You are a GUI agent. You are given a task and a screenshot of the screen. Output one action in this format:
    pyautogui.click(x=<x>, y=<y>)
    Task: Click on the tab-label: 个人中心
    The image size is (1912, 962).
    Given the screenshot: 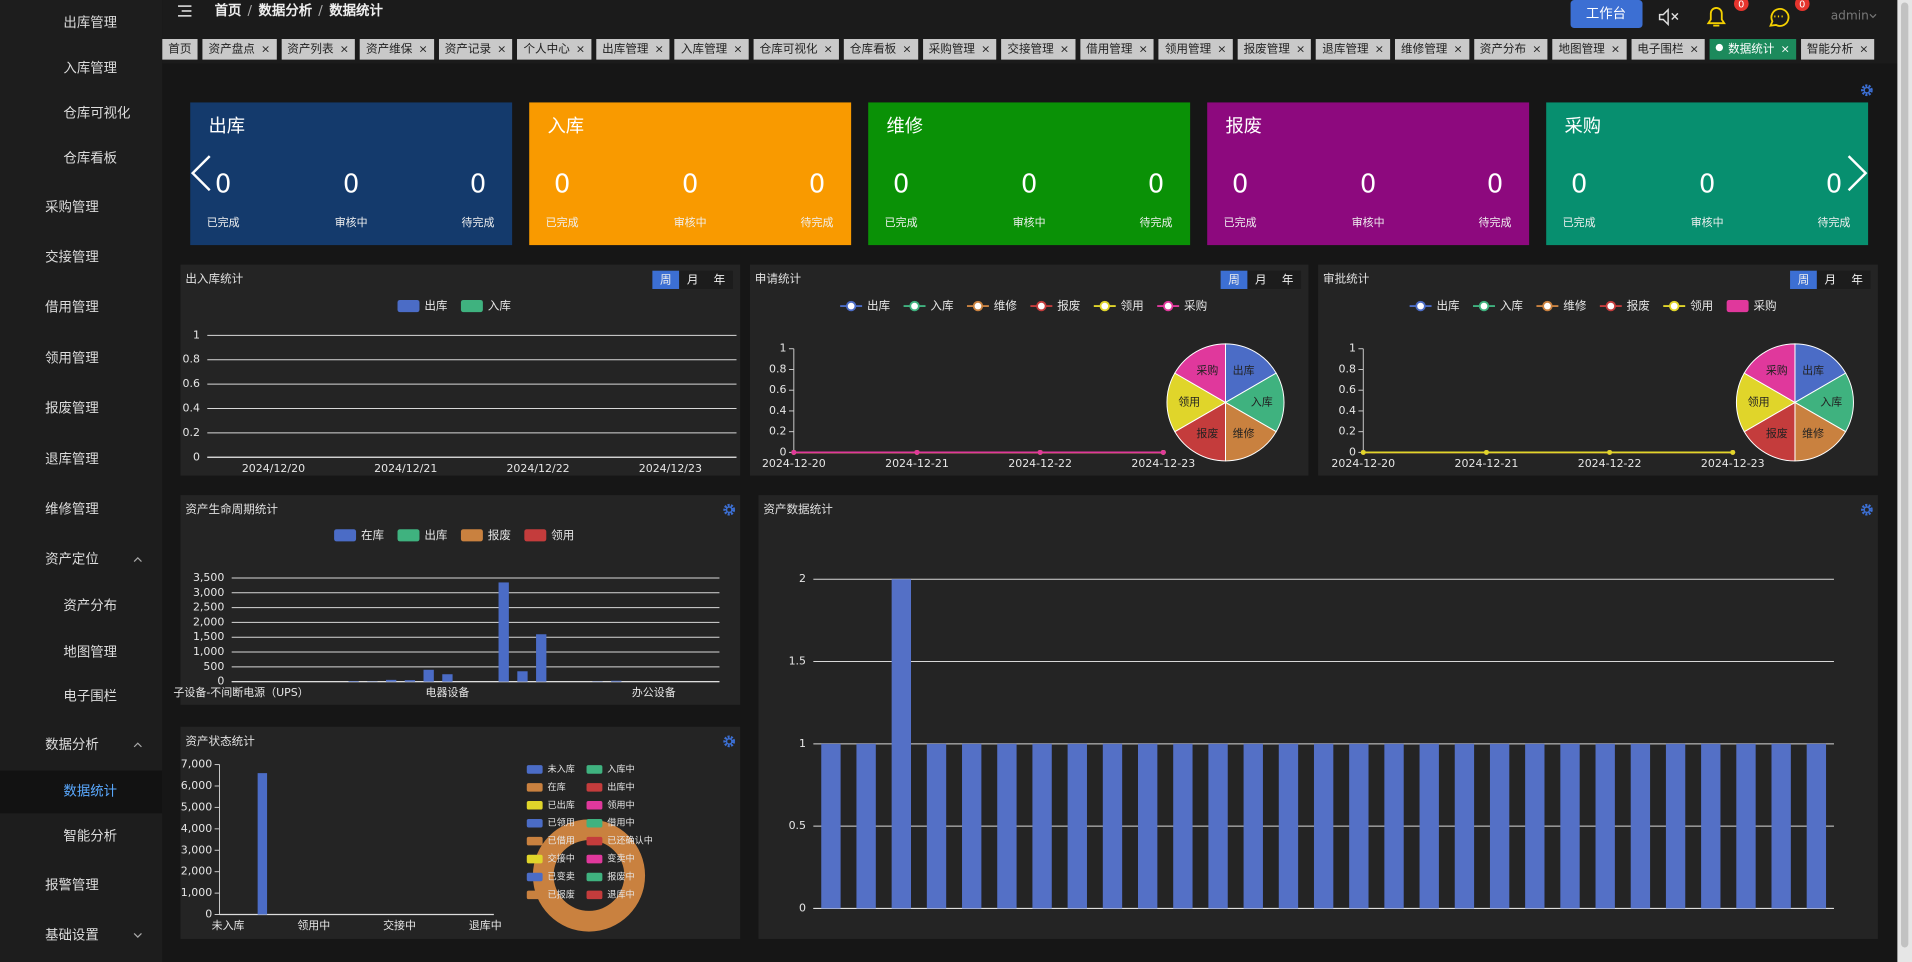 What is the action you would take?
    pyautogui.click(x=546, y=49)
    